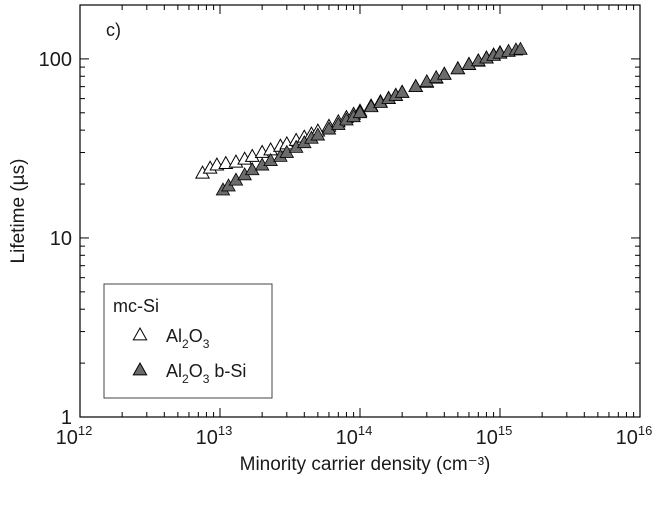 This screenshot has height=506, width=671. I want to click on x-tick-label: 1016, so click(634, 436).